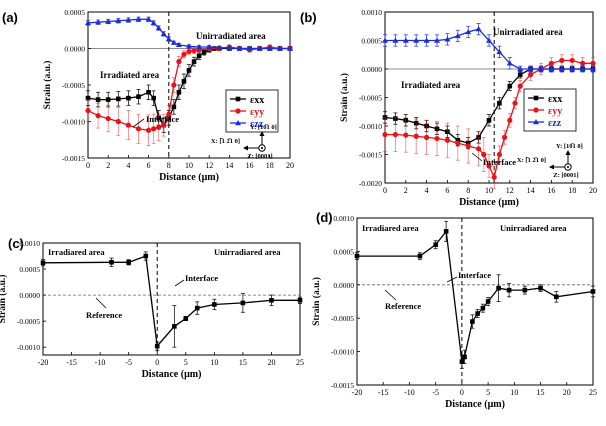 This screenshot has width=606, height=426. Describe the element at coordinates (357, 392) in the screenshot. I see `x-tick-label: -20` at that location.